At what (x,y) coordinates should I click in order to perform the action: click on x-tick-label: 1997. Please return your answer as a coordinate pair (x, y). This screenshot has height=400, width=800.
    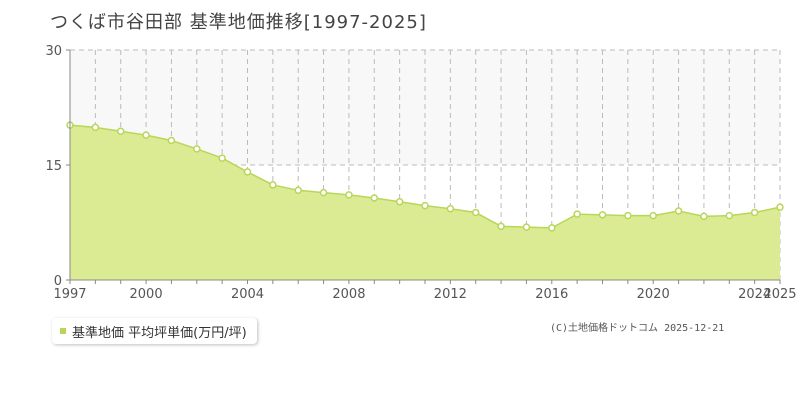
    Looking at the image, I should click on (69, 294).